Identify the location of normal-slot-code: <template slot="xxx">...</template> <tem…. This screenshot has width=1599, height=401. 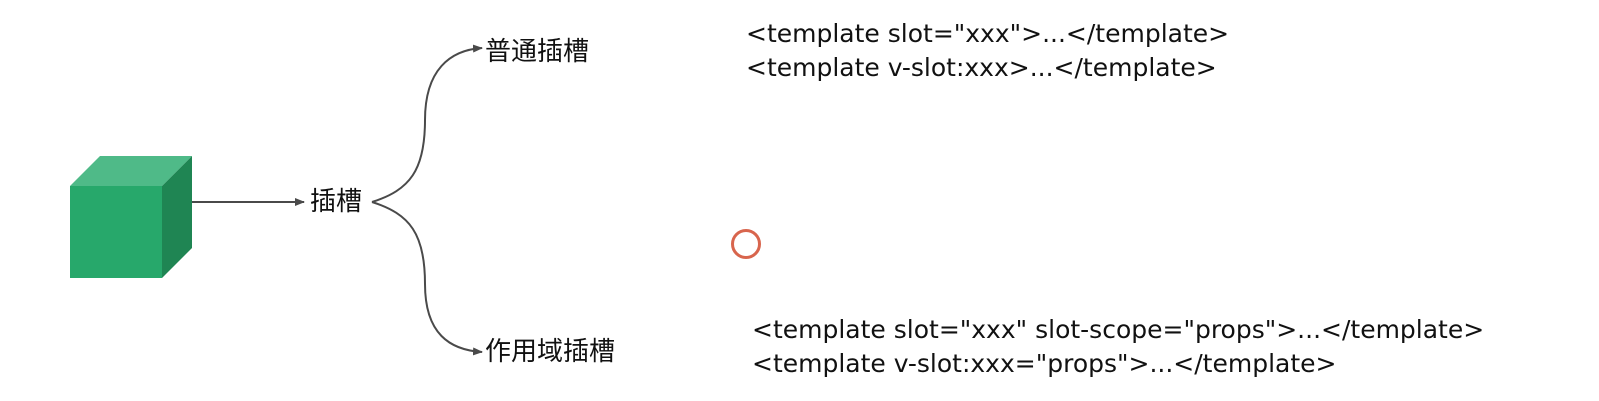
(987, 51).